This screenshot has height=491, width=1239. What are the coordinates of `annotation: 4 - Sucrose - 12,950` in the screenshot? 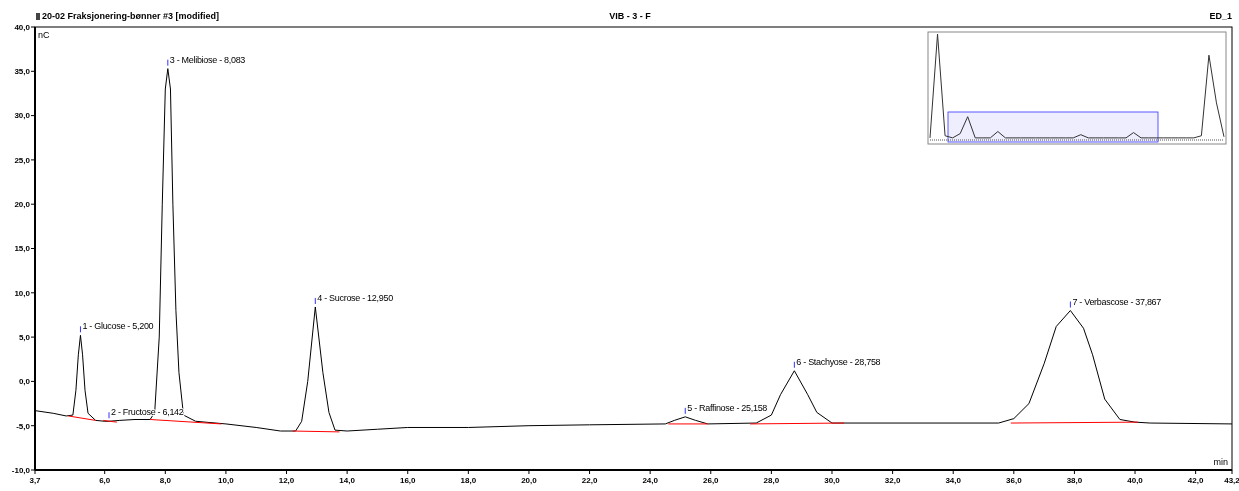 It's located at (355, 297).